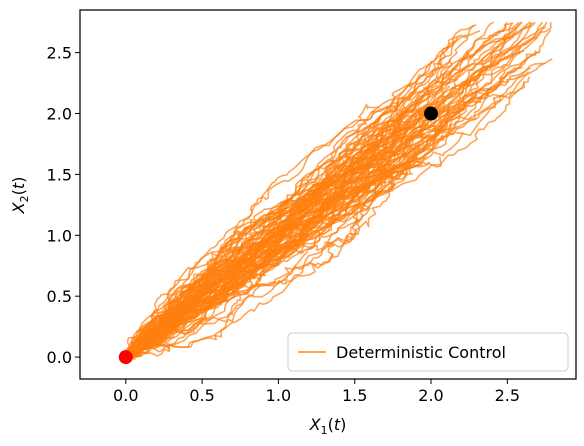  I want to click on x-tick-label: 0.5, so click(201, 395).